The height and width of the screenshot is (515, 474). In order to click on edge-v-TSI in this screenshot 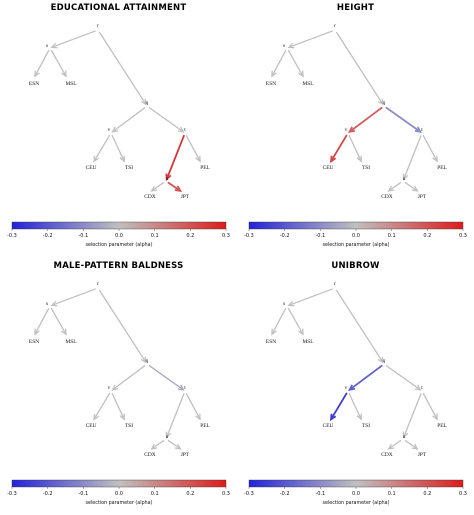, I will do `click(118, 407)`.